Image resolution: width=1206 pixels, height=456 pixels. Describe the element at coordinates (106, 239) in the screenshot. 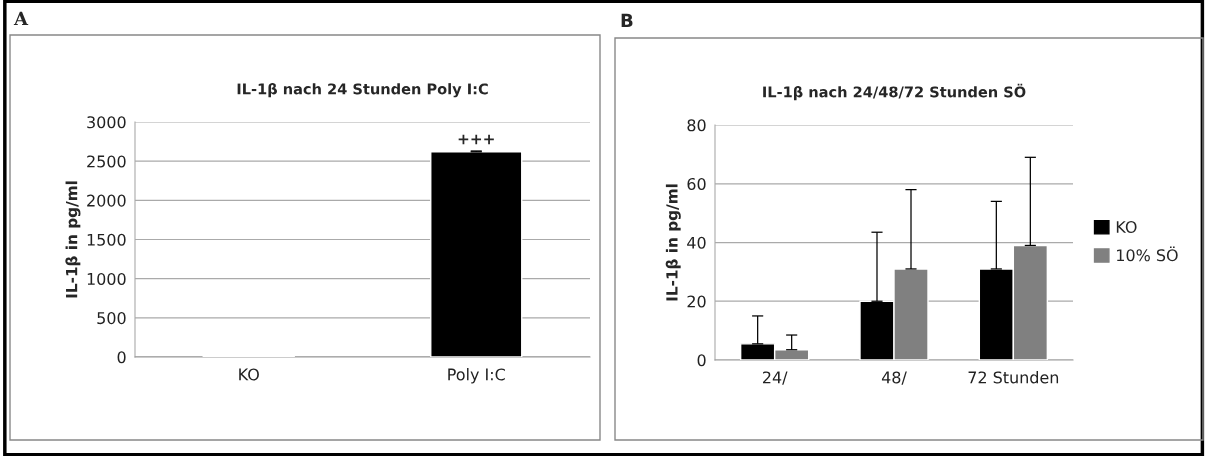

I see `y-tick-label: 1500` at that location.